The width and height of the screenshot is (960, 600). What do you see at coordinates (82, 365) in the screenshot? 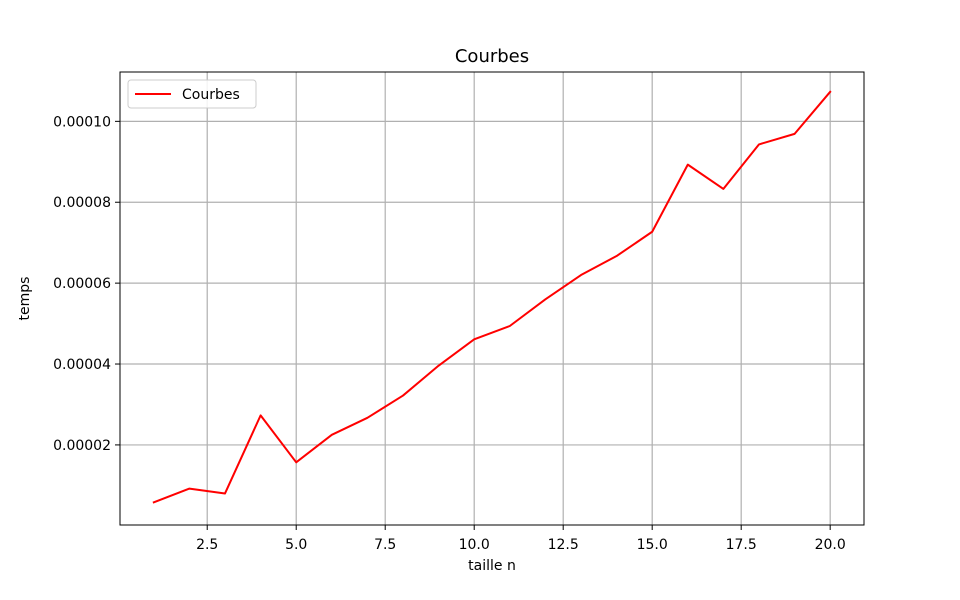
I see `y-tick-label: 0.00004` at bounding box center [82, 365].